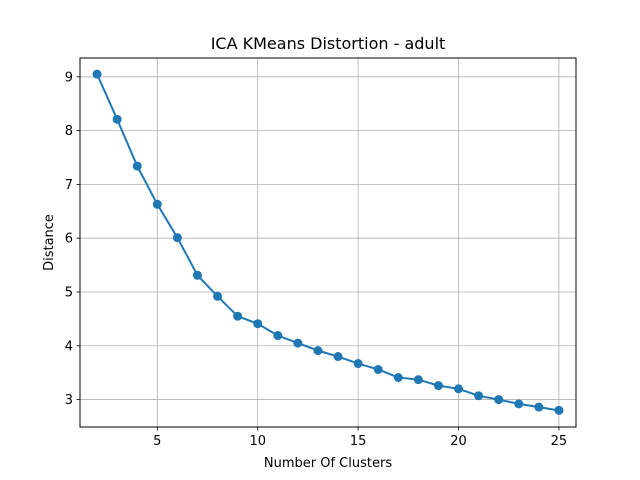 The width and height of the screenshot is (640, 480). What do you see at coordinates (358, 441) in the screenshot?
I see `x-tick-label: 15` at bounding box center [358, 441].